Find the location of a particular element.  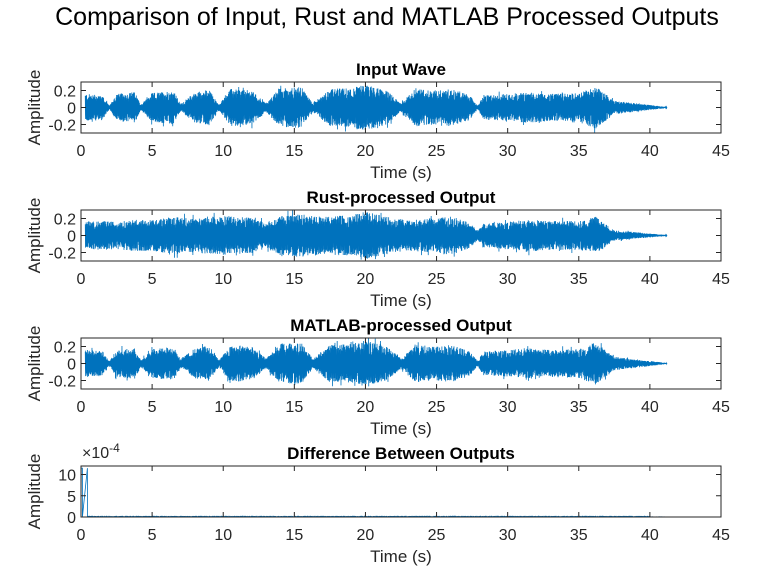

y-tick-label: 10 is located at coordinates (67, 476).